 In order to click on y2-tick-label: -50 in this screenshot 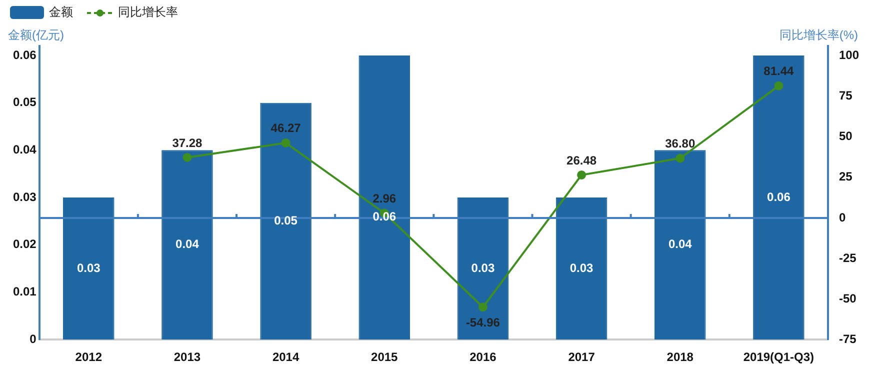, I will do `click(847, 298)`.